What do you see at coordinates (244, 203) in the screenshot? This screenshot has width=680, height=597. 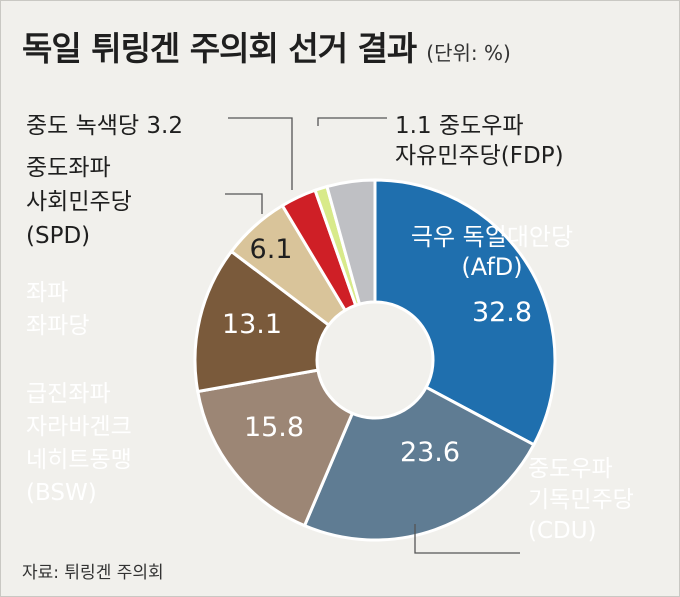 I see `leader-line-spd` at bounding box center [244, 203].